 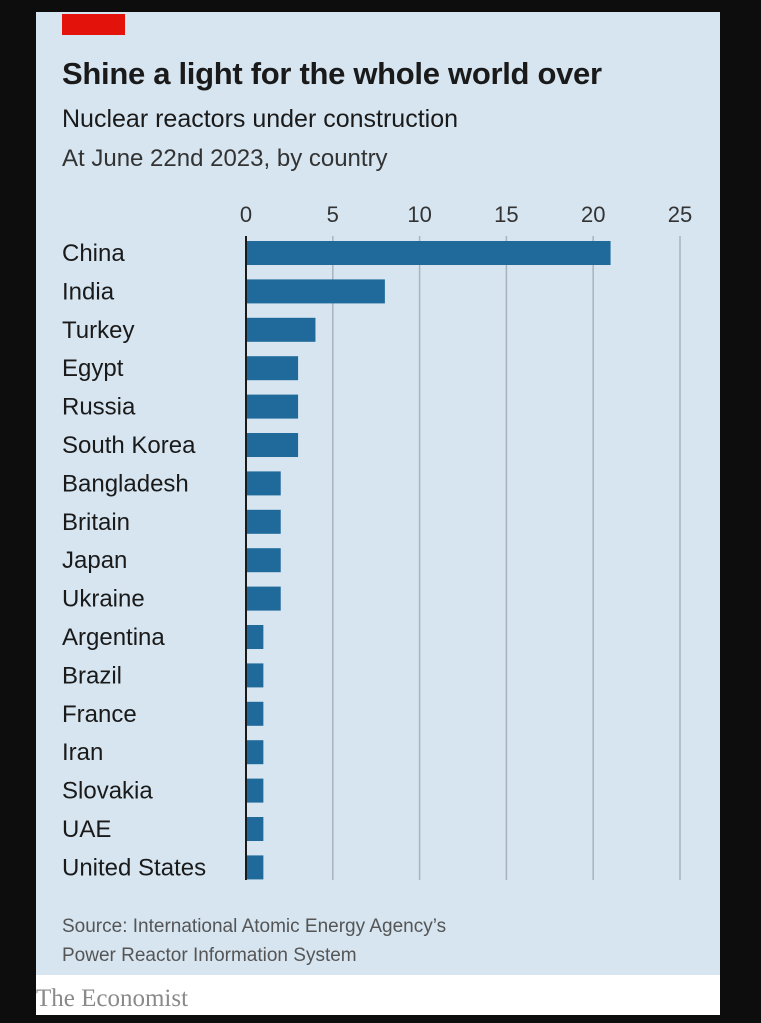 I want to click on bar-egypt, so click(x=272, y=368).